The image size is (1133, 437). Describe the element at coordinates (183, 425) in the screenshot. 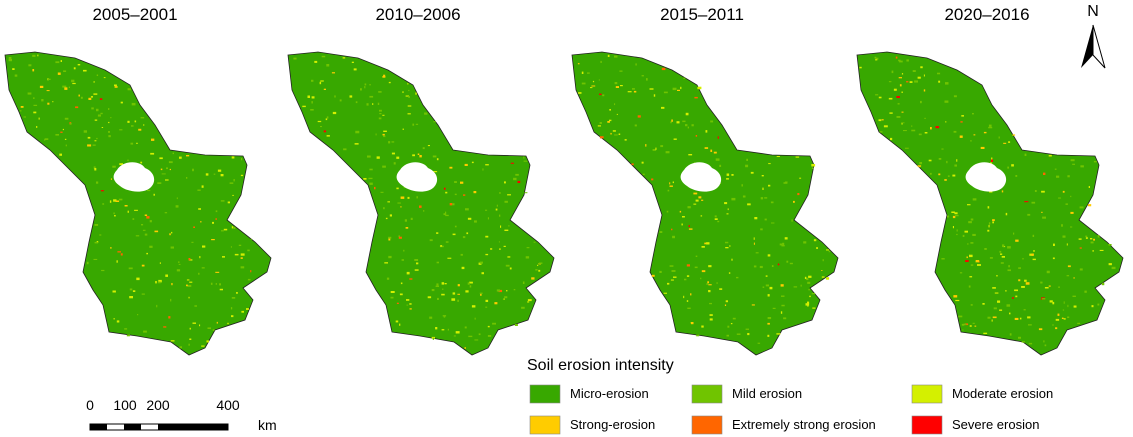

I see `scale-bar: km` at that location.